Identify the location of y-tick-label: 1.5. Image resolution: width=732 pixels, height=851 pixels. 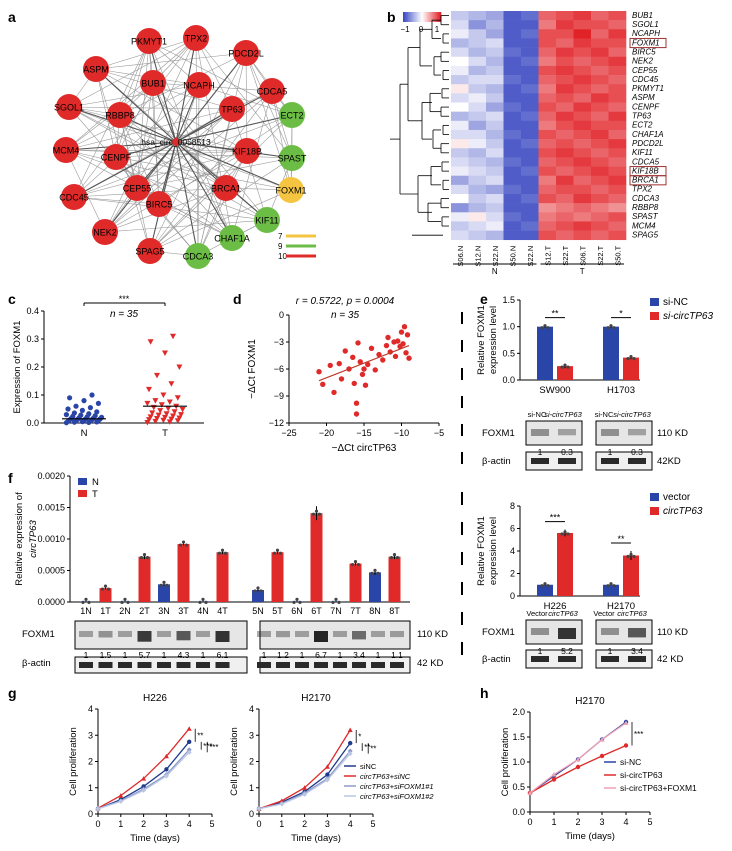
(508, 300).